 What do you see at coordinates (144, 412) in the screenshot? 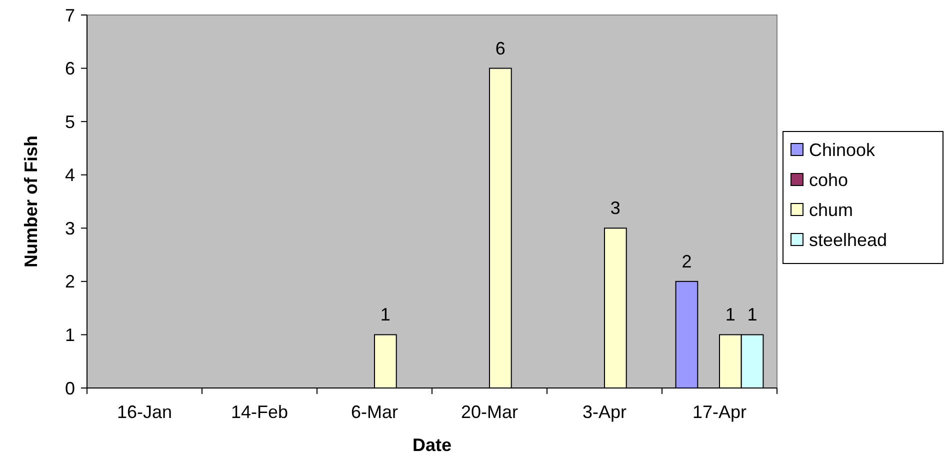
I see `x-tick-label: 16-Jan` at bounding box center [144, 412].